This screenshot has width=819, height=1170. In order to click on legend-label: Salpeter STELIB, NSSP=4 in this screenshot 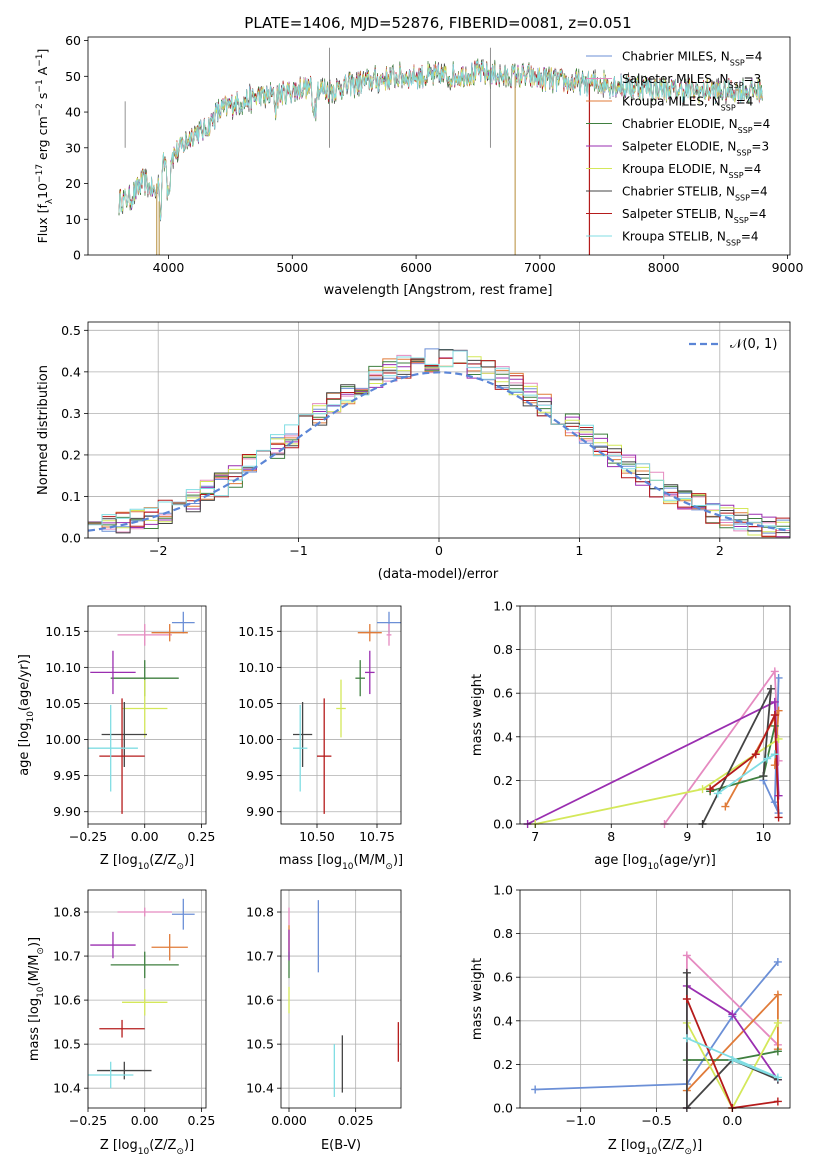, I will do `click(694, 216)`.